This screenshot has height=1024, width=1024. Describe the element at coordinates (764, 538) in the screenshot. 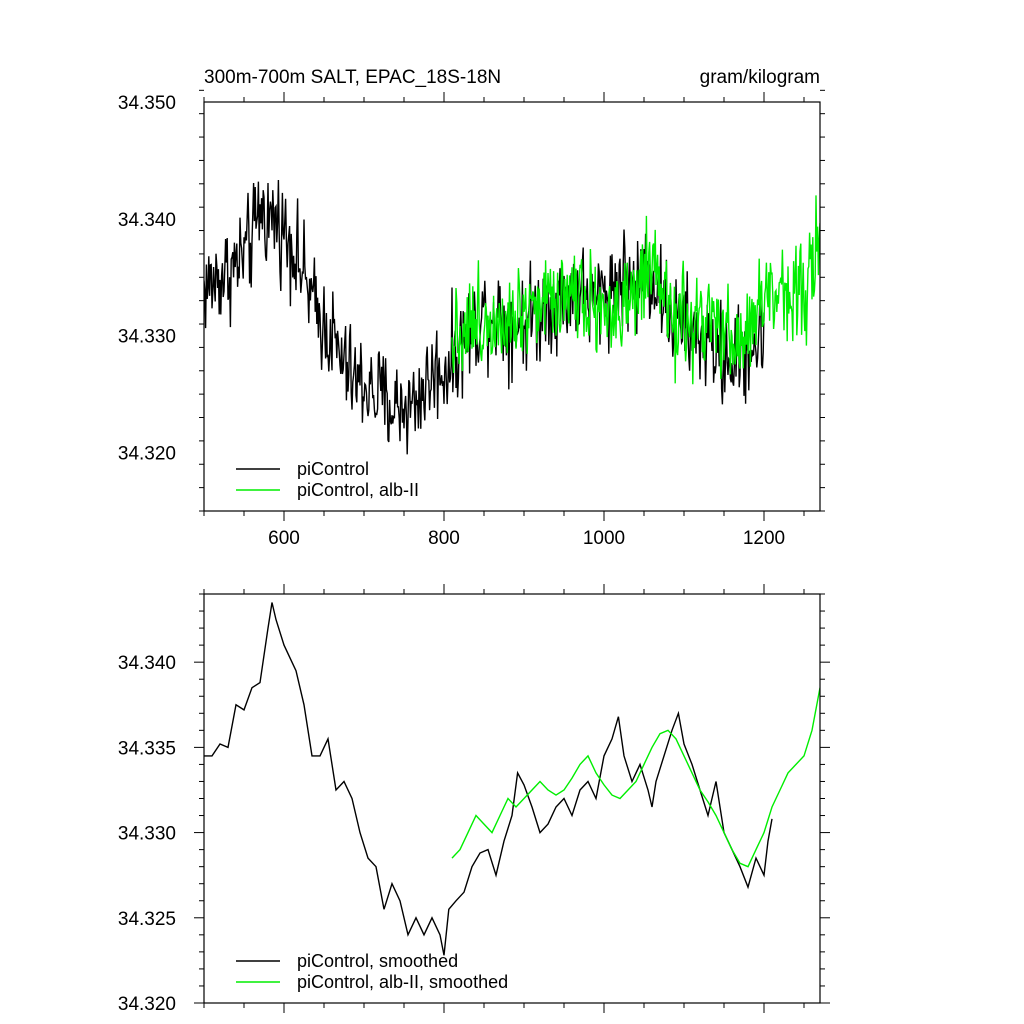

I see `top-xtick-label: 1200` at that location.